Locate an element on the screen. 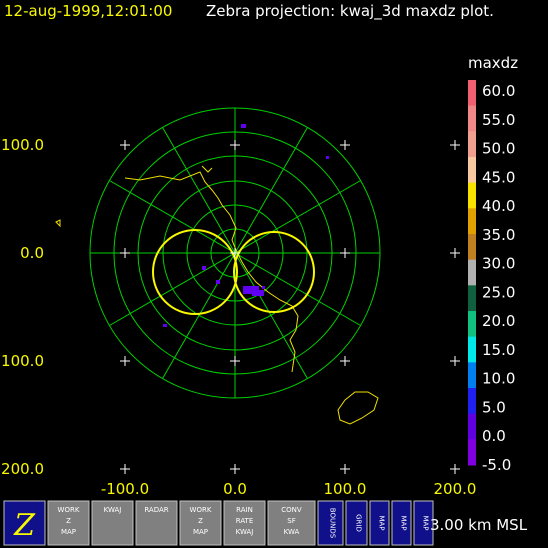  time-label: 12-aug-1999,12:01:00 is located at coordinates (88, 11).